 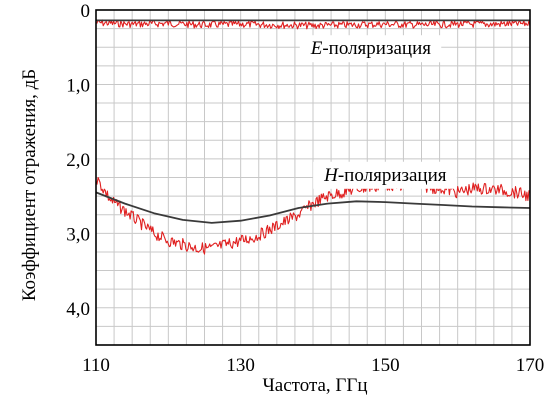 I want to click on y-tick-label: 3,0, so click(x=78, y=234).